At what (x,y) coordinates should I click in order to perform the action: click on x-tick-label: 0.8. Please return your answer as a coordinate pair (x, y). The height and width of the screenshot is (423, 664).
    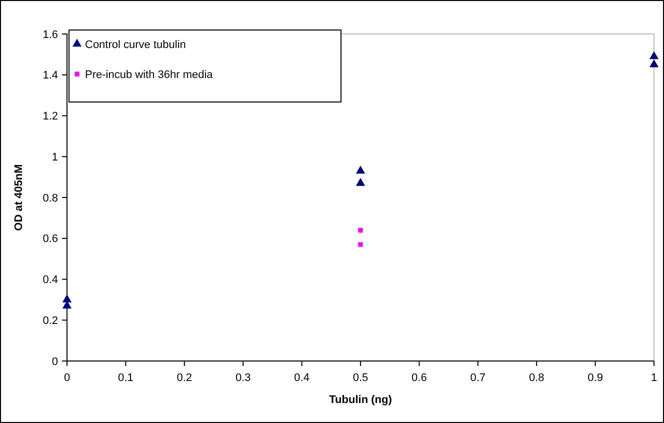
    Looking at the image, I should click on (536, 378).